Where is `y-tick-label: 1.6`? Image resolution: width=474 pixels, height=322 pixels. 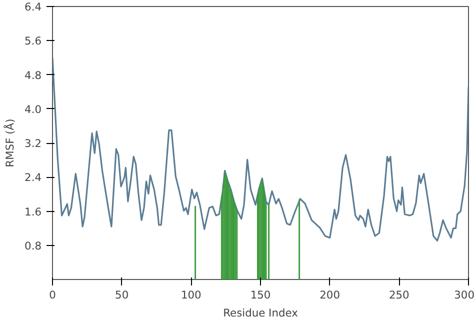 y-tick-label: 1.6 is located at coordinates (33, 211).